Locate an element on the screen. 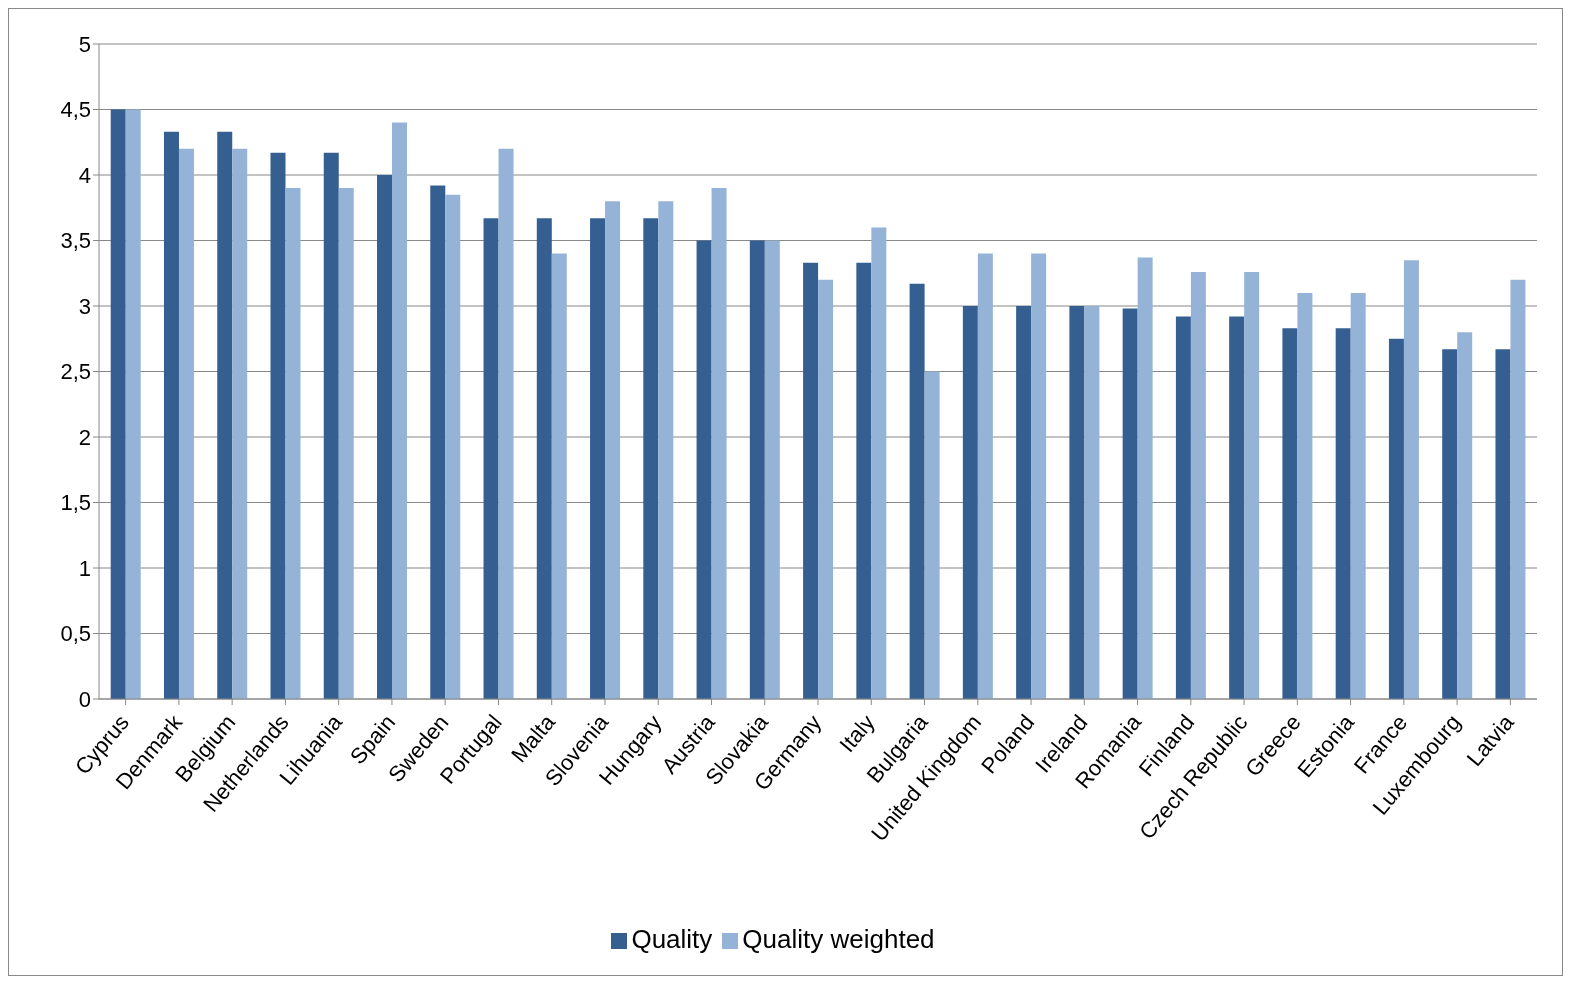 Image resolution: width=1571 pixels, height=984 pixels. legend-label: Quality weighted is located at coordinates (838, 939).